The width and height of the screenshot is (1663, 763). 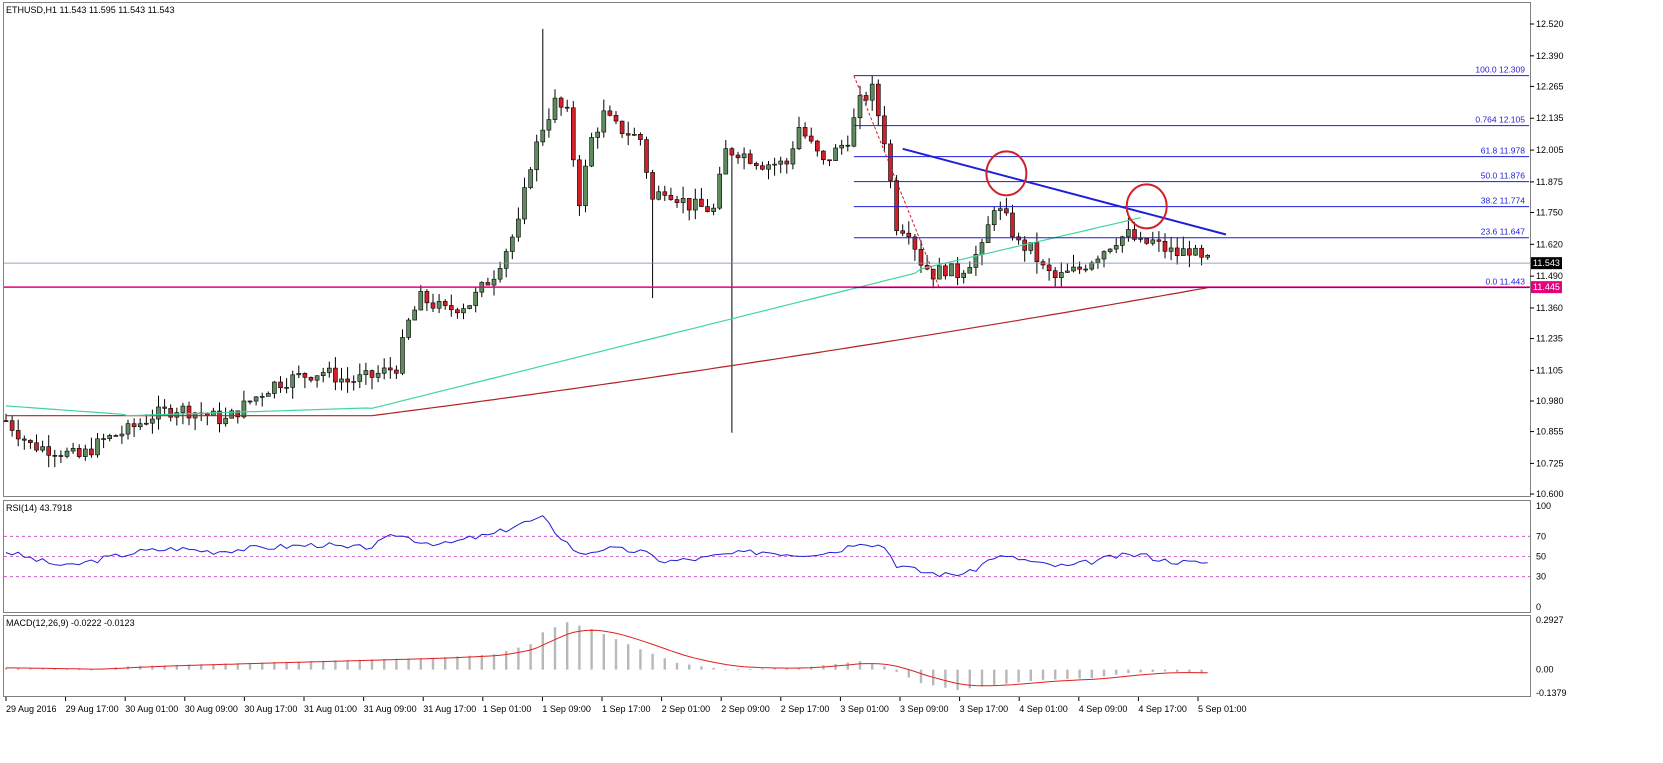 What do you see at coordinates (1545, 670) in the screenshot?
I see `macd-tick-label: 0.00` at bounding box center [1545, 670].